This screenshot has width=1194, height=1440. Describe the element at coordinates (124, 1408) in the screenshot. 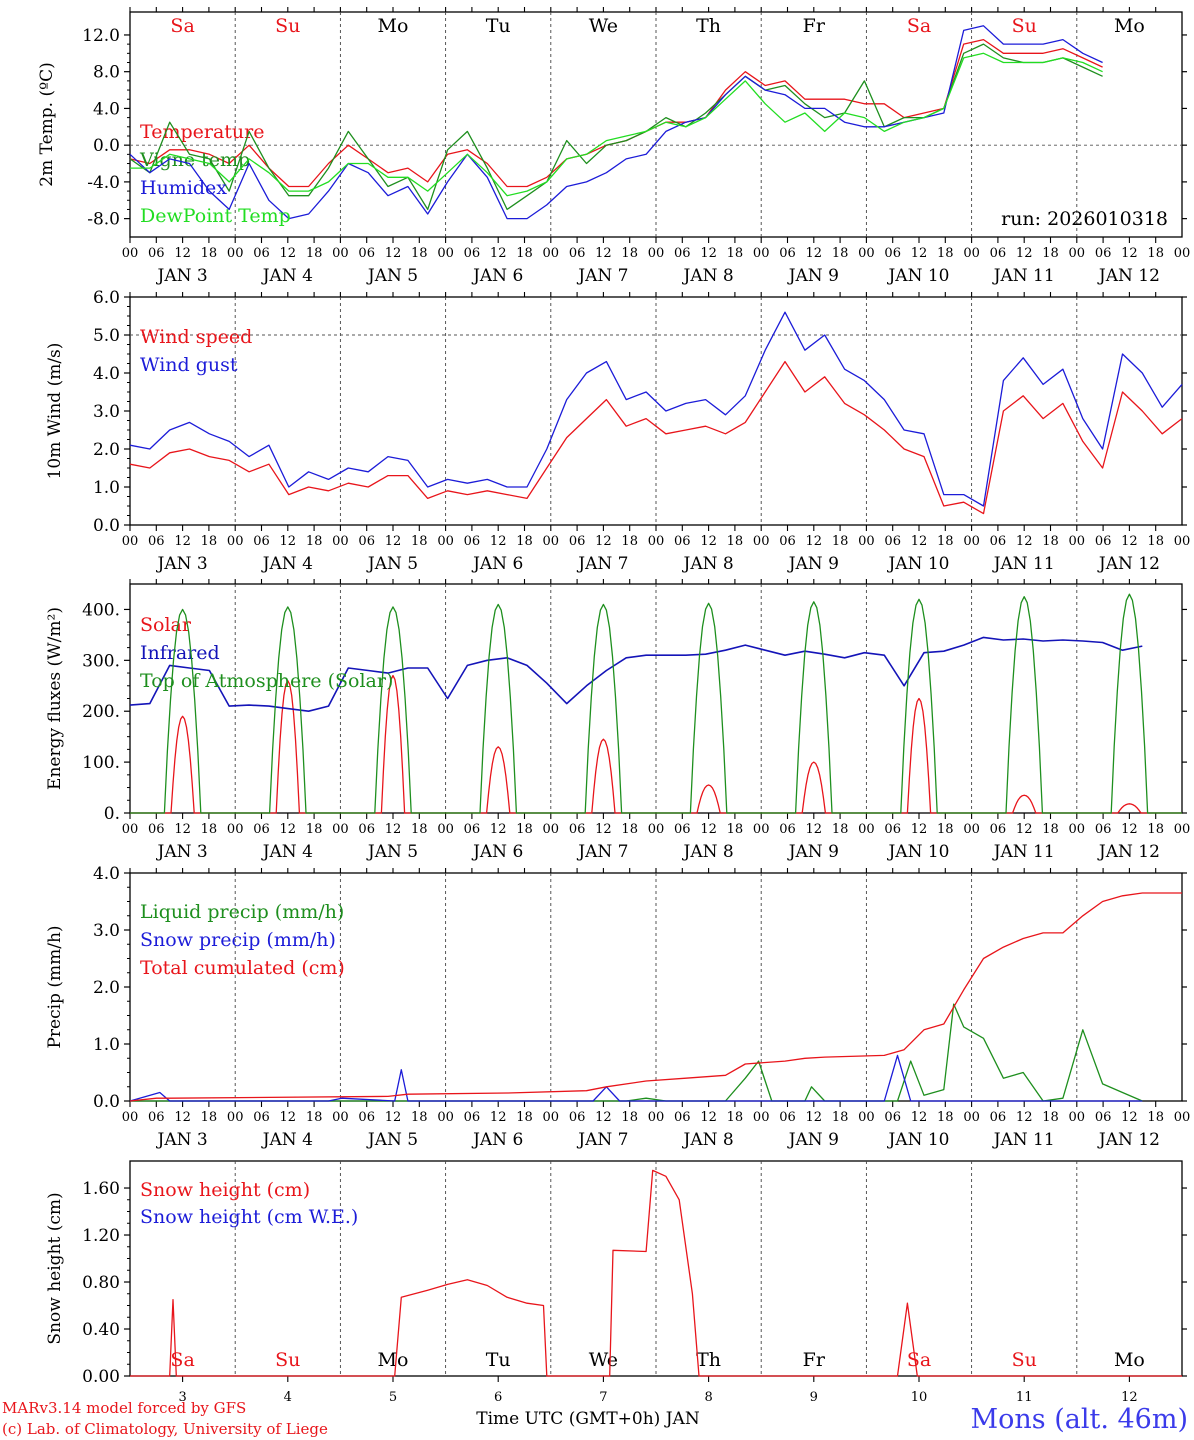

I see `model-credit: MARv3.14 model forced by GFS` at that location.